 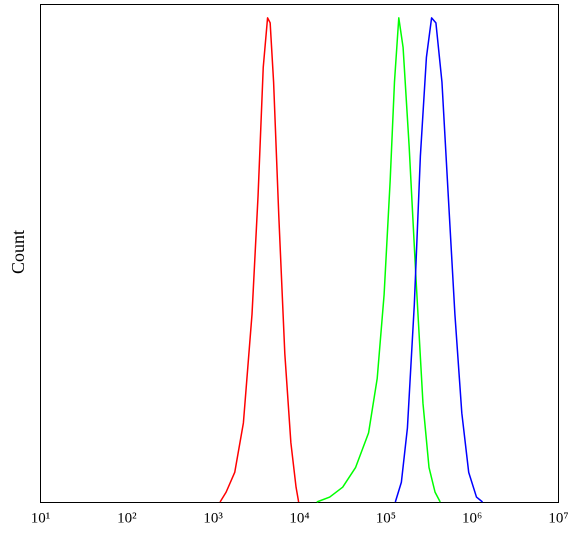 I want to click on y-axis-title: Count, so click(x=18, y=252).